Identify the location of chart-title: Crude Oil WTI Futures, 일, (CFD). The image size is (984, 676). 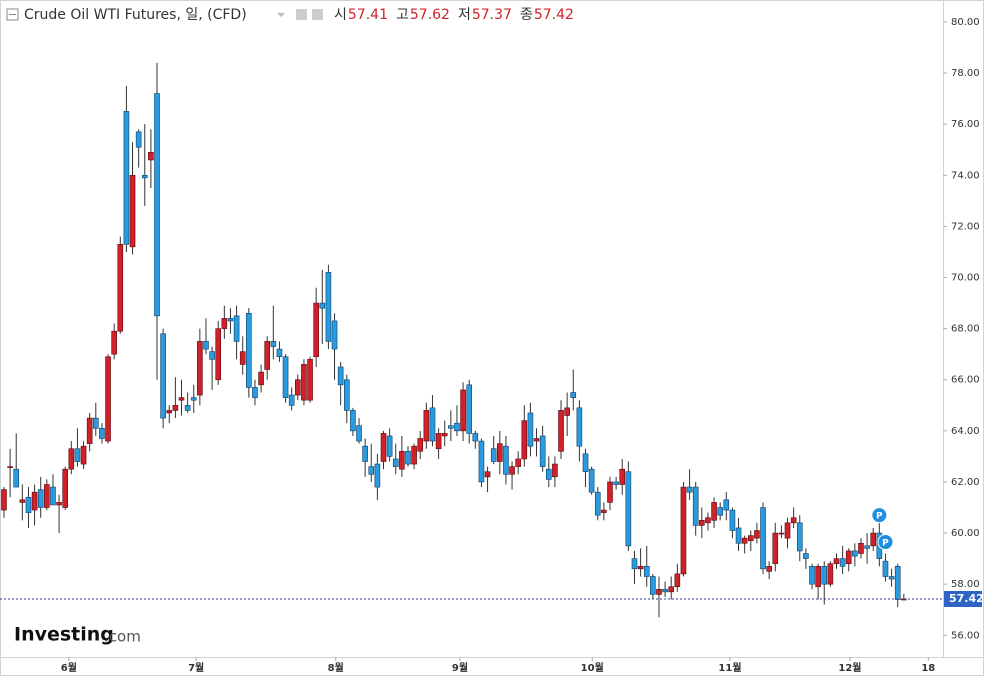
(135, 15).